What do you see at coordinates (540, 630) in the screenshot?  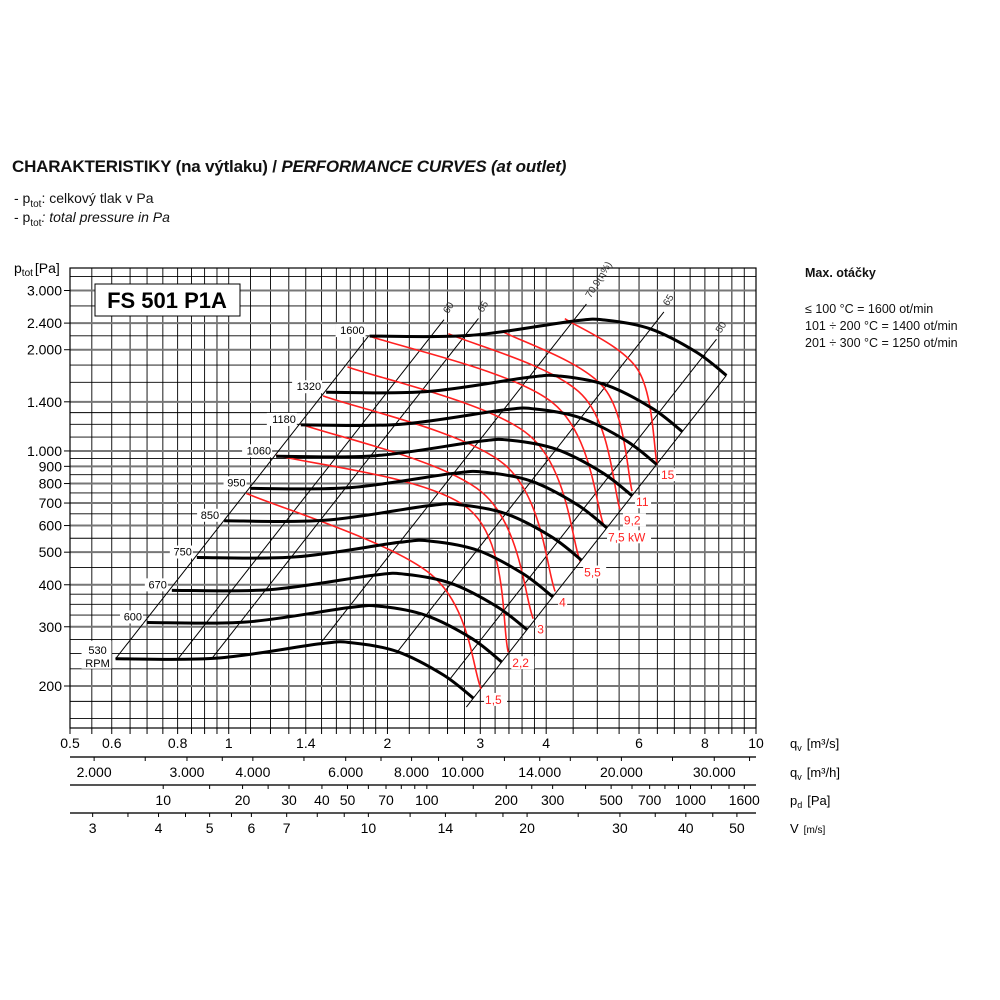 I see `power-label: 3` at bounding box center [540, 630].